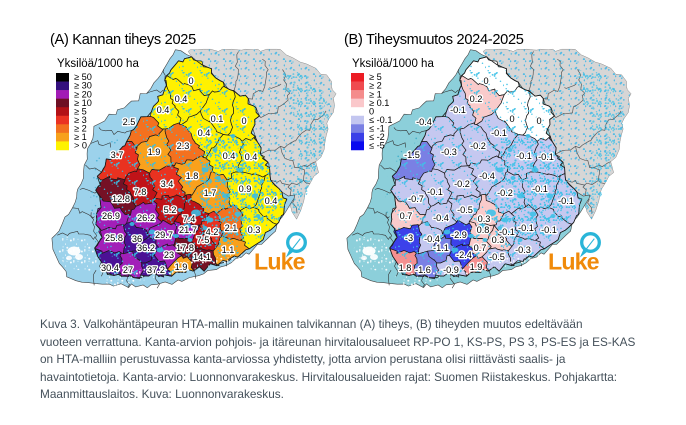 The image size is (686, 425). What do you see at coordinates (117, 155) in the screenshot?
I see `svg-text: 3.7` at bounding box center [117, 155].